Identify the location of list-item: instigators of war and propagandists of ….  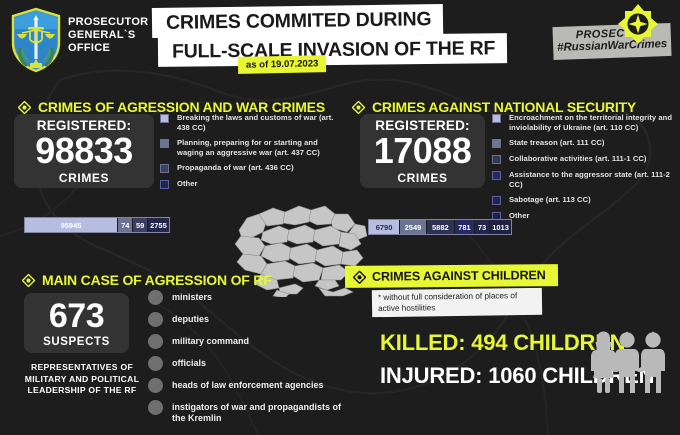
(248, 412).